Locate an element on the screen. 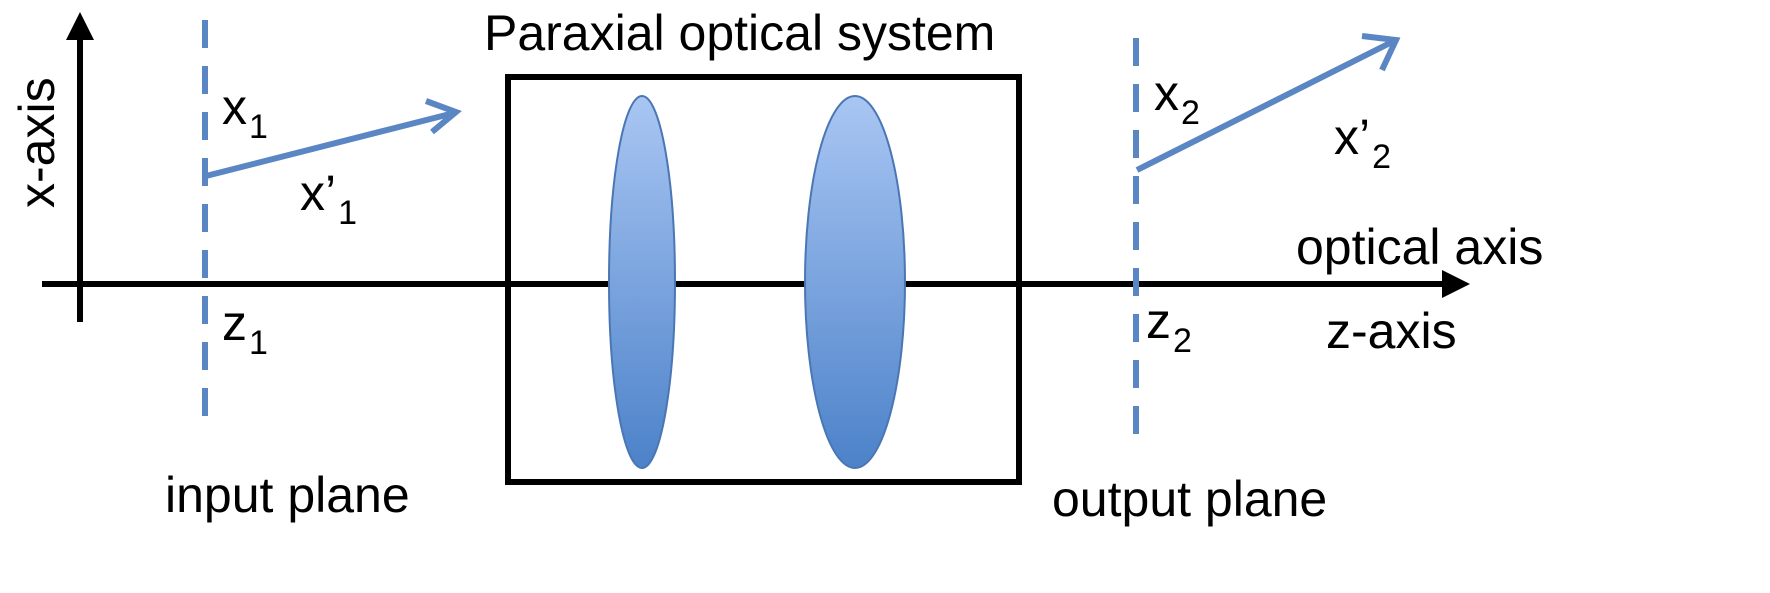 This screenshot has height=593, width=1770. input-position-label: z1 is located at coordinates (245, 327).